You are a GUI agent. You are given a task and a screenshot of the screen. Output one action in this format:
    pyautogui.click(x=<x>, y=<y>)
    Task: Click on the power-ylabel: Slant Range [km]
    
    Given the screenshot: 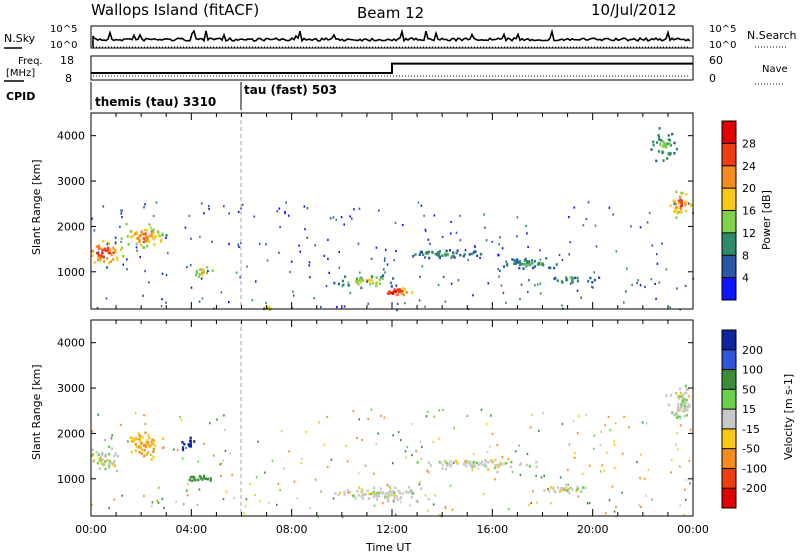 What is the action you would take?
    pyautogui.click(x=36, y=207)
    